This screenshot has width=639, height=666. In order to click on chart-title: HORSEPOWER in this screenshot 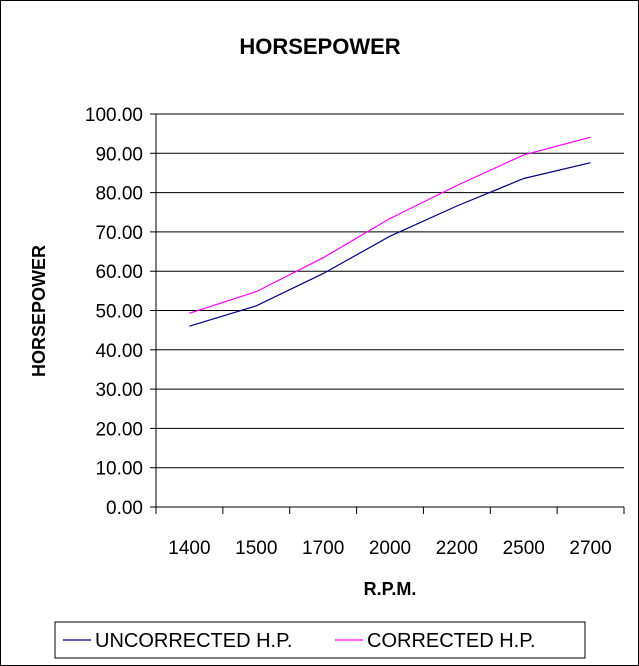, I will do `click(319, 46)`.